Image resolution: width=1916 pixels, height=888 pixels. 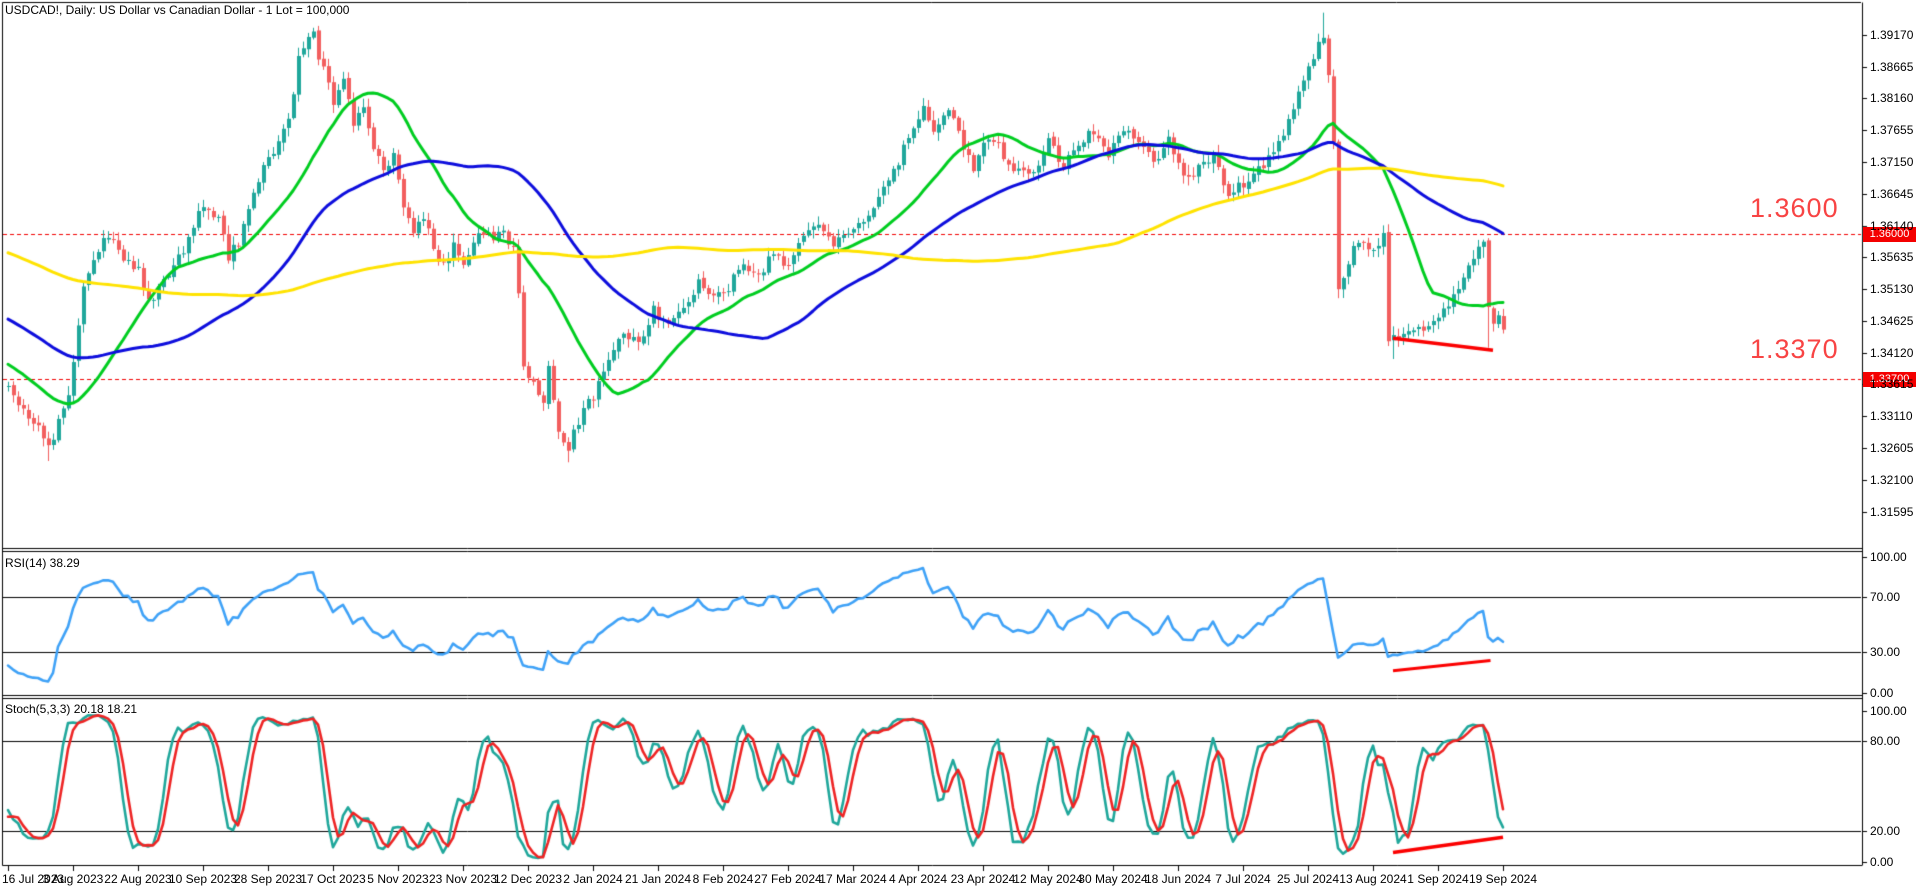 What do you see at coordinates (1889, 234) in the screenshot?
I see `price-badge-resistance: 1.36000` at bounding box center [1889, 234].